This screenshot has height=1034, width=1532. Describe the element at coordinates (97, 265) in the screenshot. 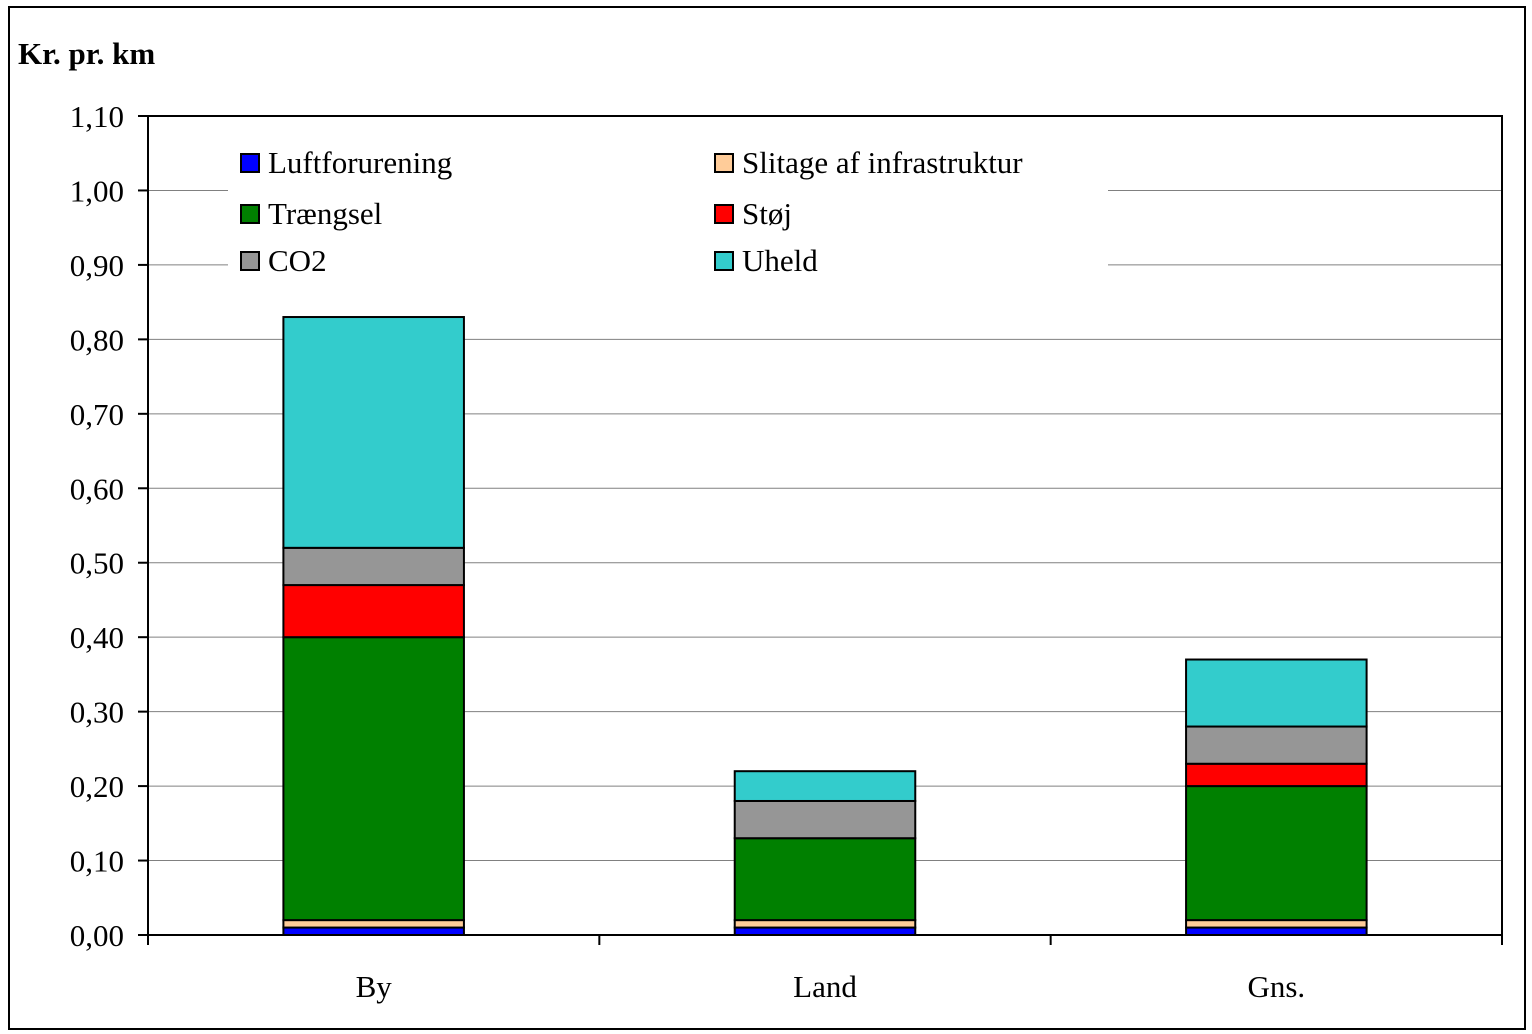

I see `y-tick-label: 0,90` at that location.